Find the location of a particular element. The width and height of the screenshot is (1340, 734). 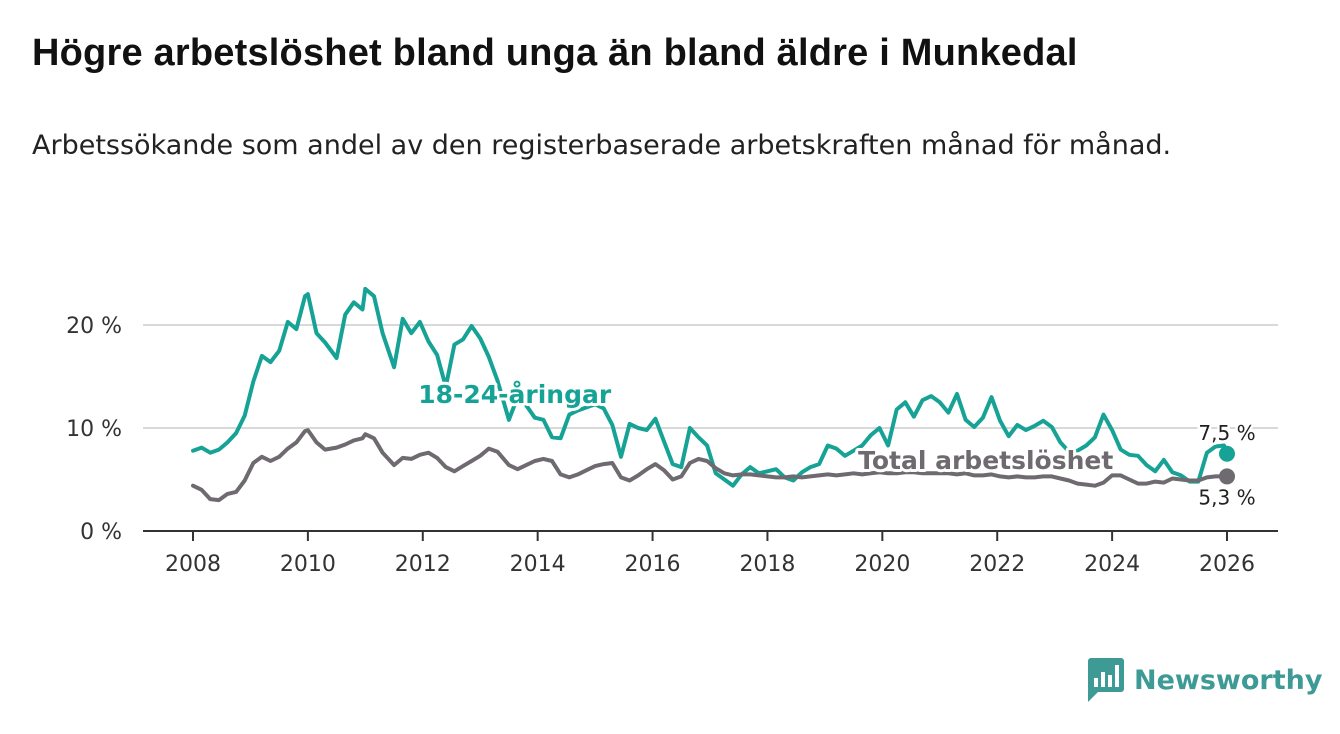

total-line is located at coordinates (710, 465).